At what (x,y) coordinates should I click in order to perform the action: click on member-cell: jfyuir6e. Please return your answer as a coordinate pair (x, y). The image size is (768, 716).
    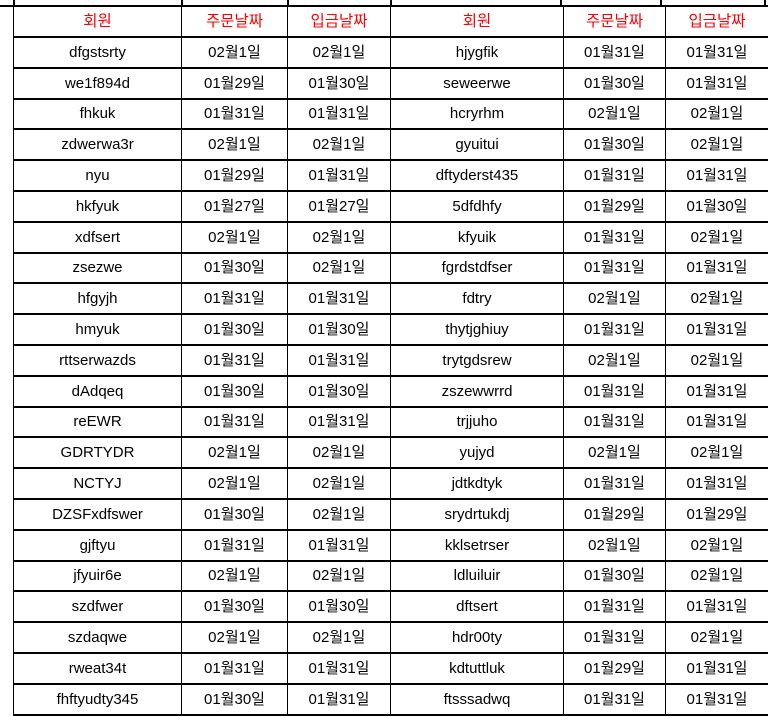
    Looking at the image, I should click on (98, 576).